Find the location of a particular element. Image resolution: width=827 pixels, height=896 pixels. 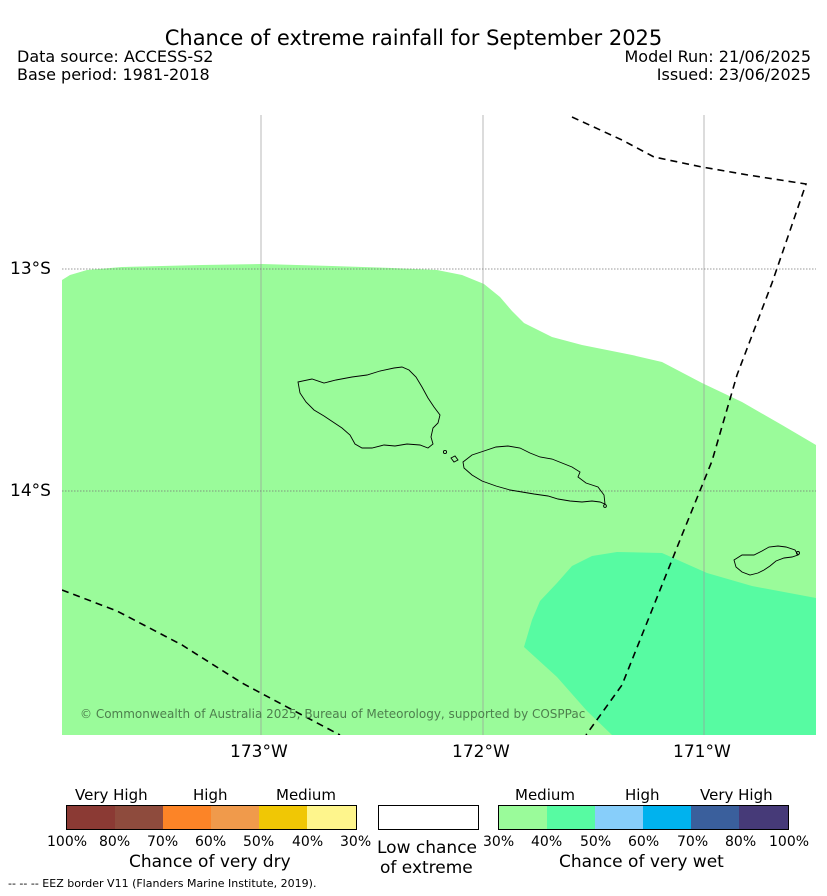

dry-tick-60: 60% is located at coordinates (211, 842).